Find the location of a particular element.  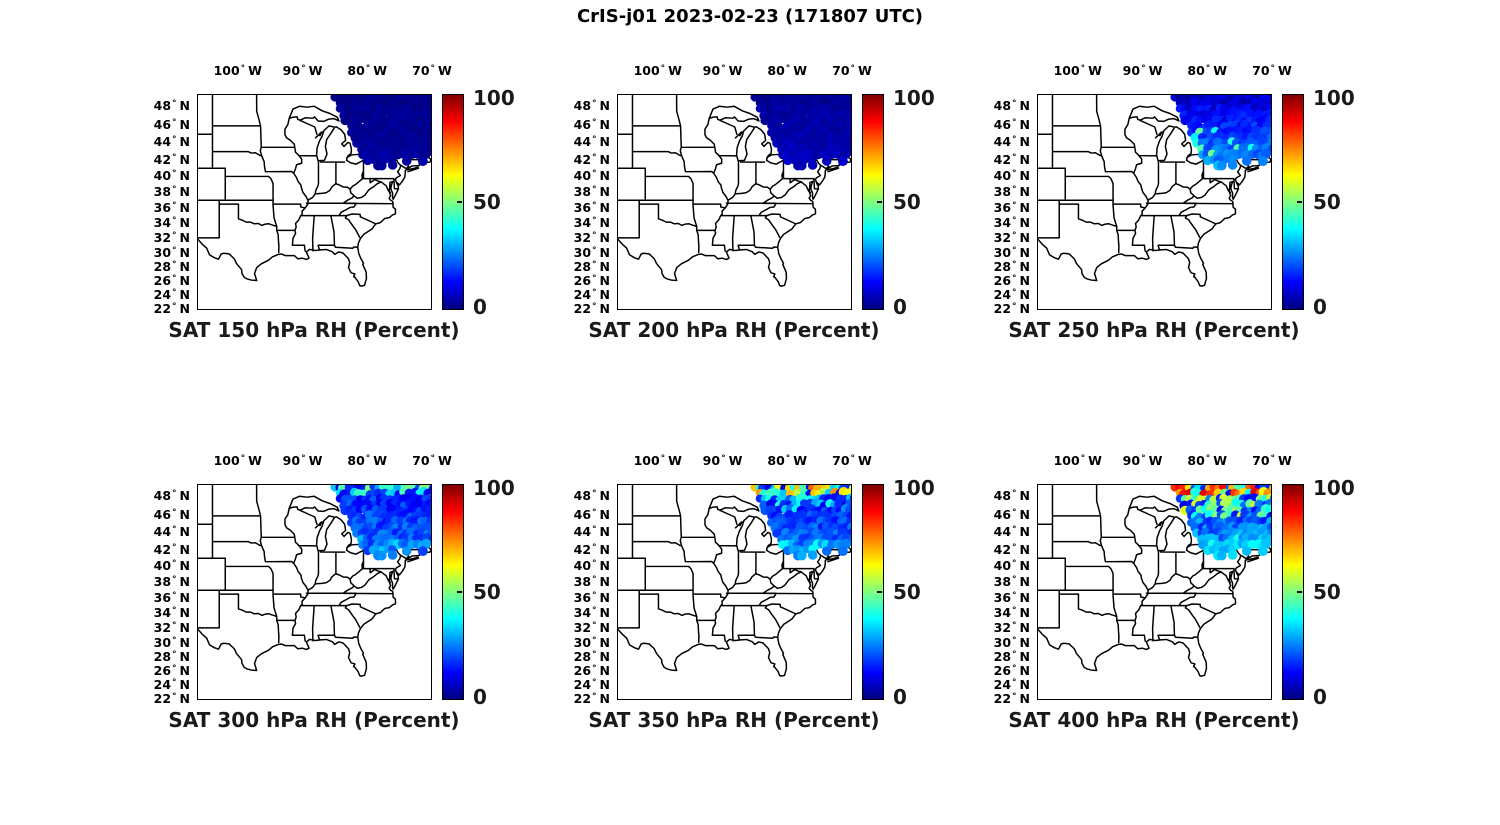

lat-tick-value: 48 is located at coordinates (582, 106).